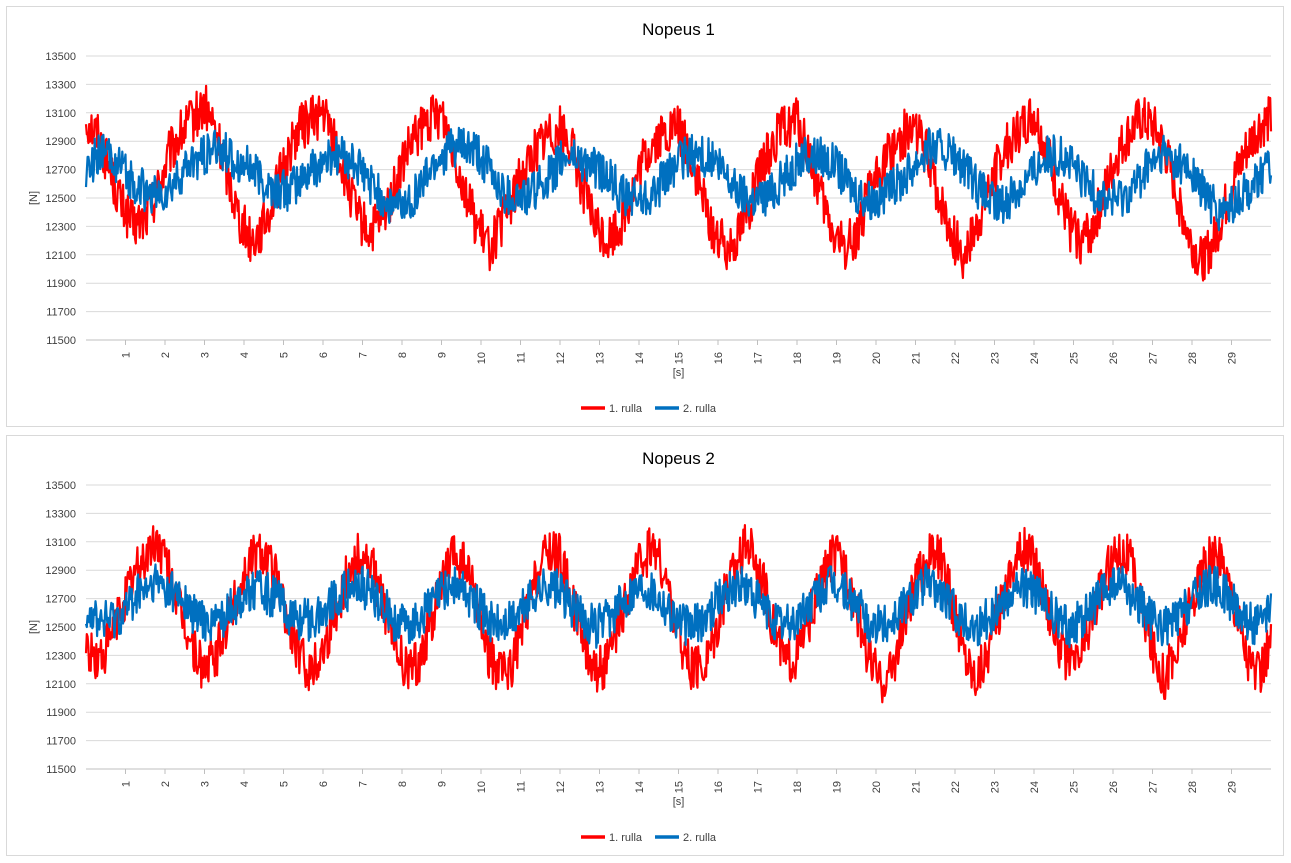  I want to click on chart-title: Nopeus 1, so click(678, 29).